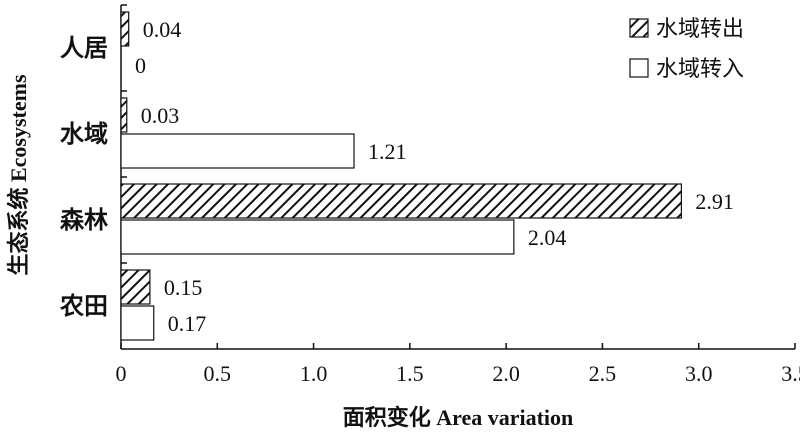  What do you see at coordinates (83, 306) in the screenshot?
I see `category-label: 农田` at bounding box center [83, 306].